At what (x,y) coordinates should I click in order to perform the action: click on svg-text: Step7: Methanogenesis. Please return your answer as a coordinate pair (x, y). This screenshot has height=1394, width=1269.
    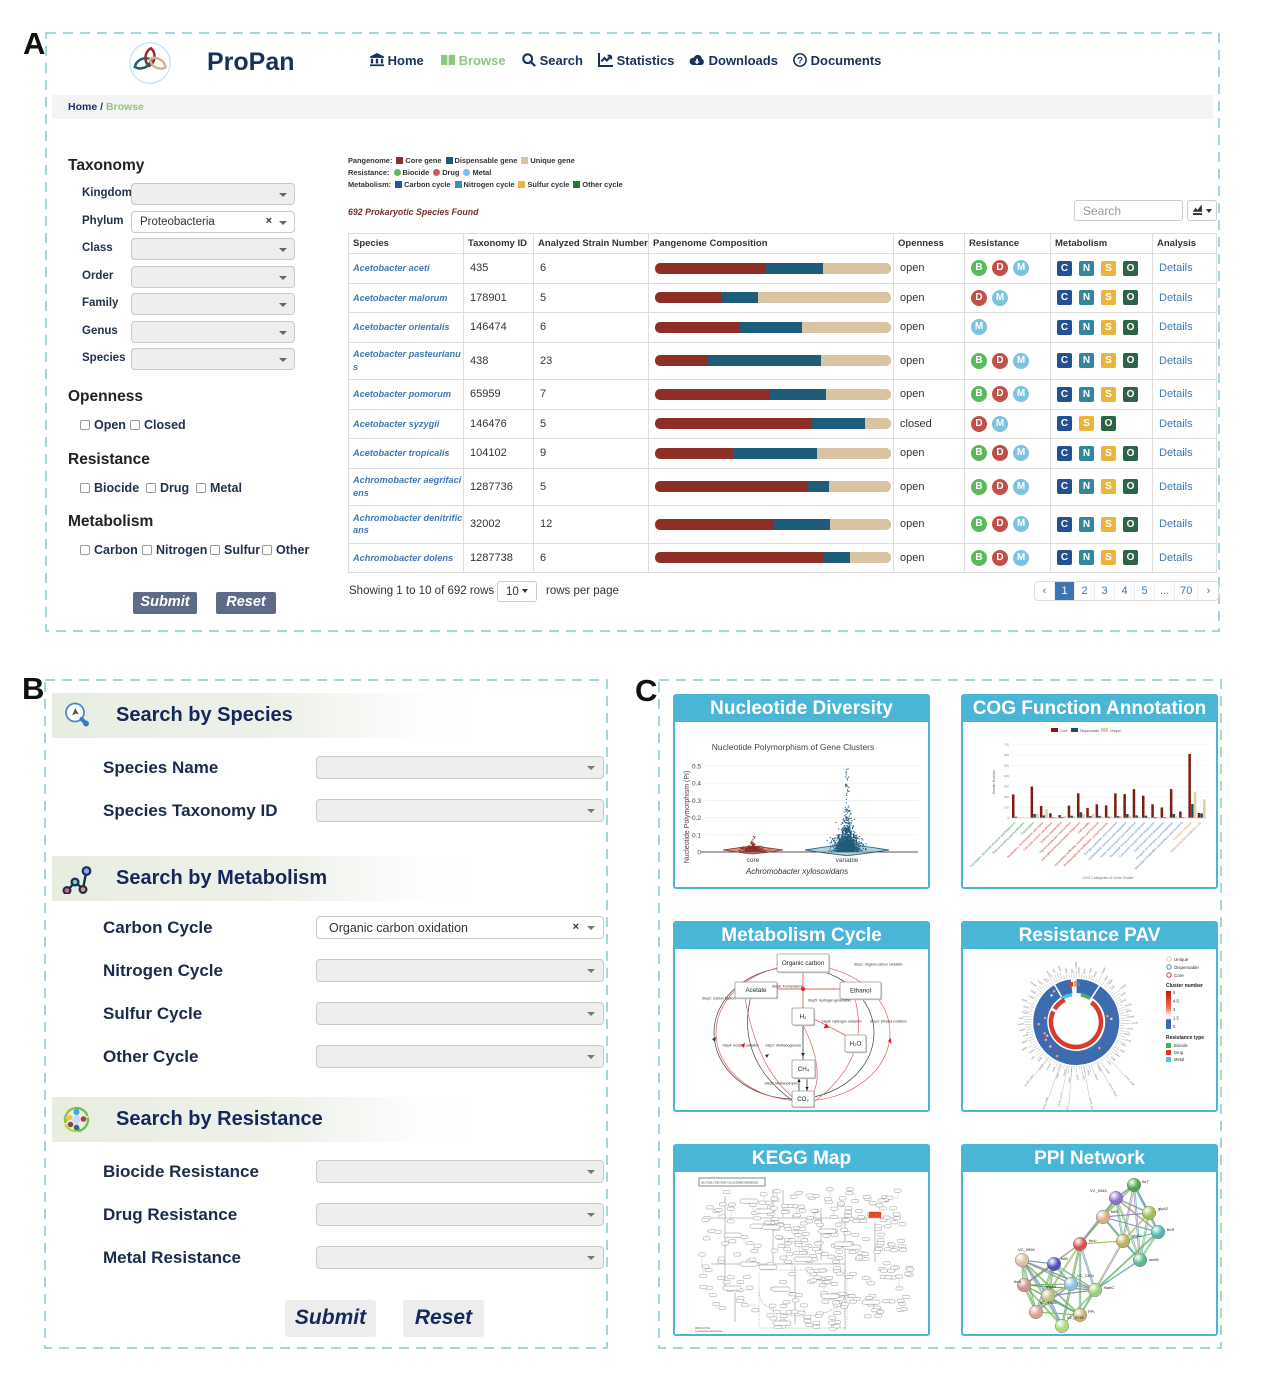
    Looking at the image, I should click on (784, 1046).